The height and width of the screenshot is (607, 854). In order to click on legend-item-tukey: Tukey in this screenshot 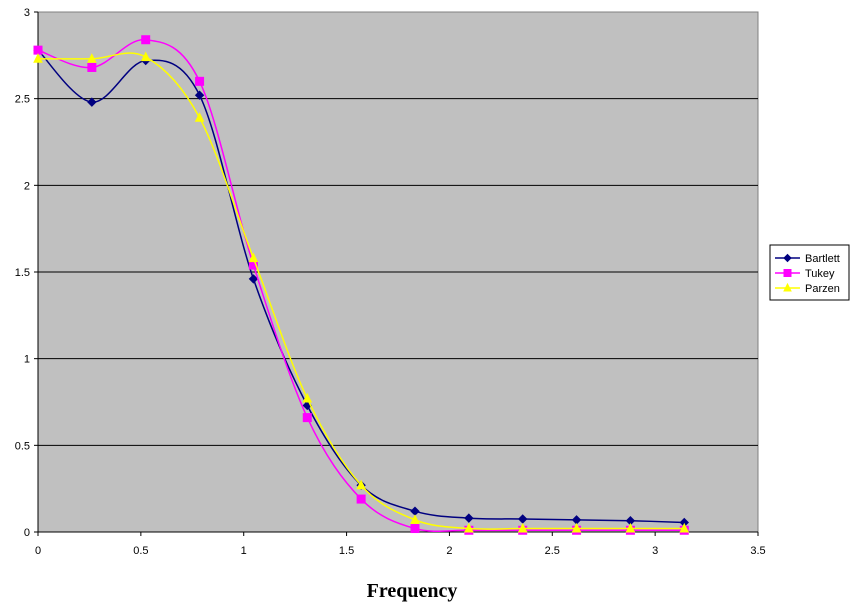, I will do `click(805, 274)`.